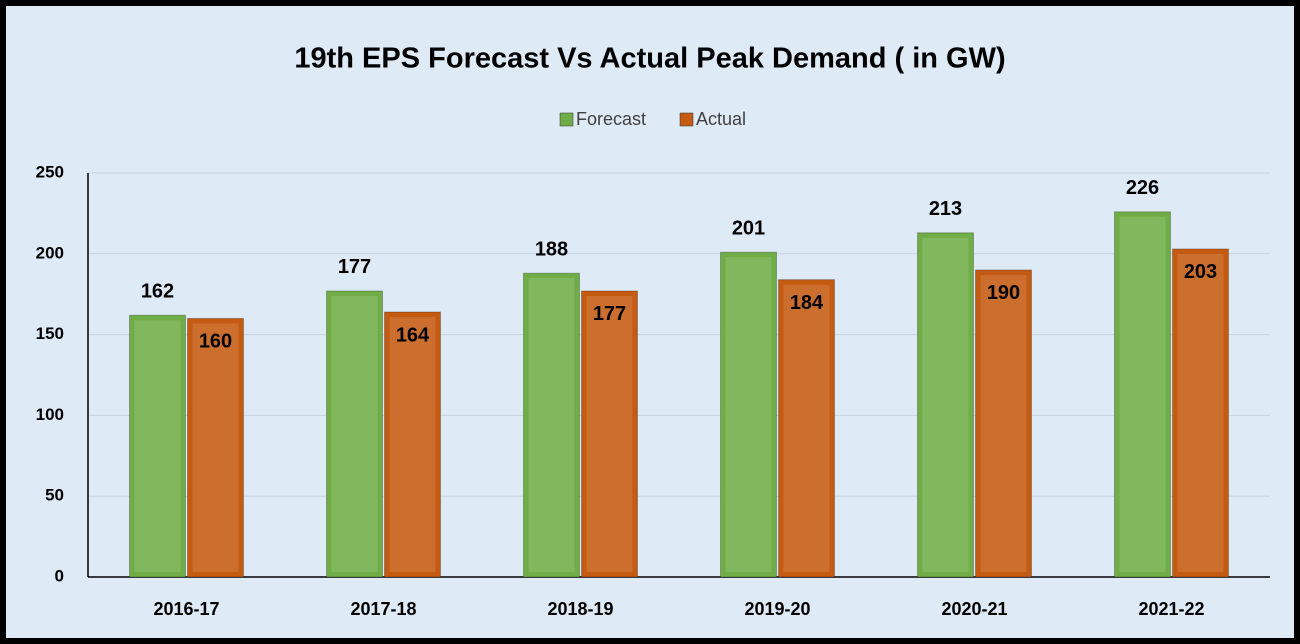 Image resolution: width=1300 pixels, height=644 pixels. What do you see at coordinates (50, 333) in the screenshot?
I see `y-tick-label: 150` at bounding box center [50, 333].